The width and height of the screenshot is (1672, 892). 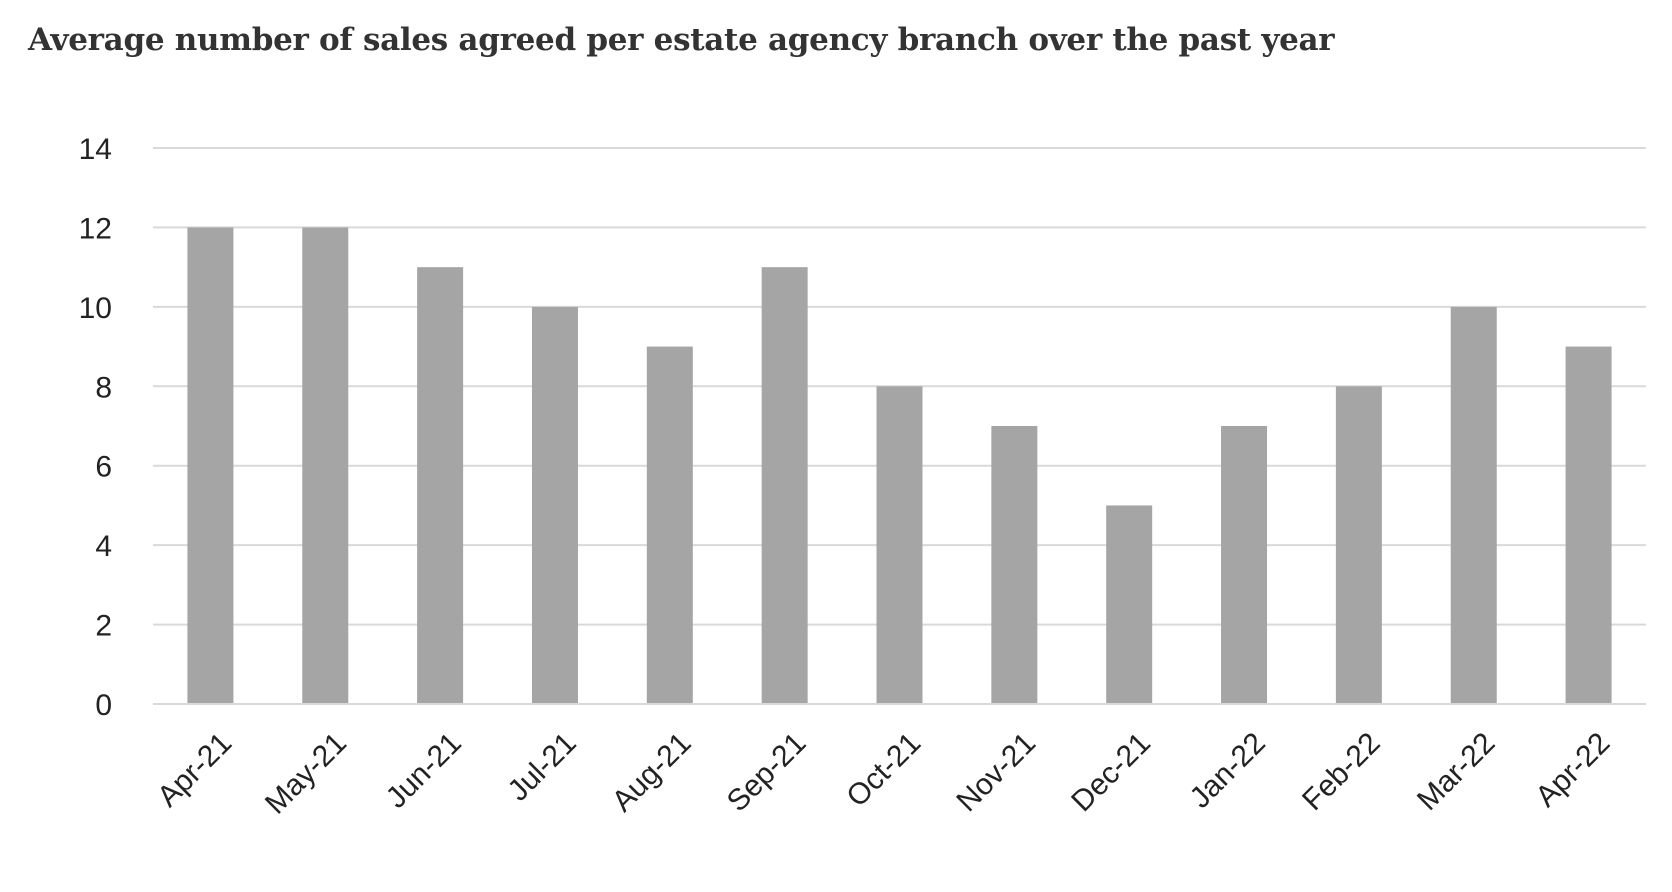 I want to click on x-tick-label: Jan-22, so click(x=1228, y=770).